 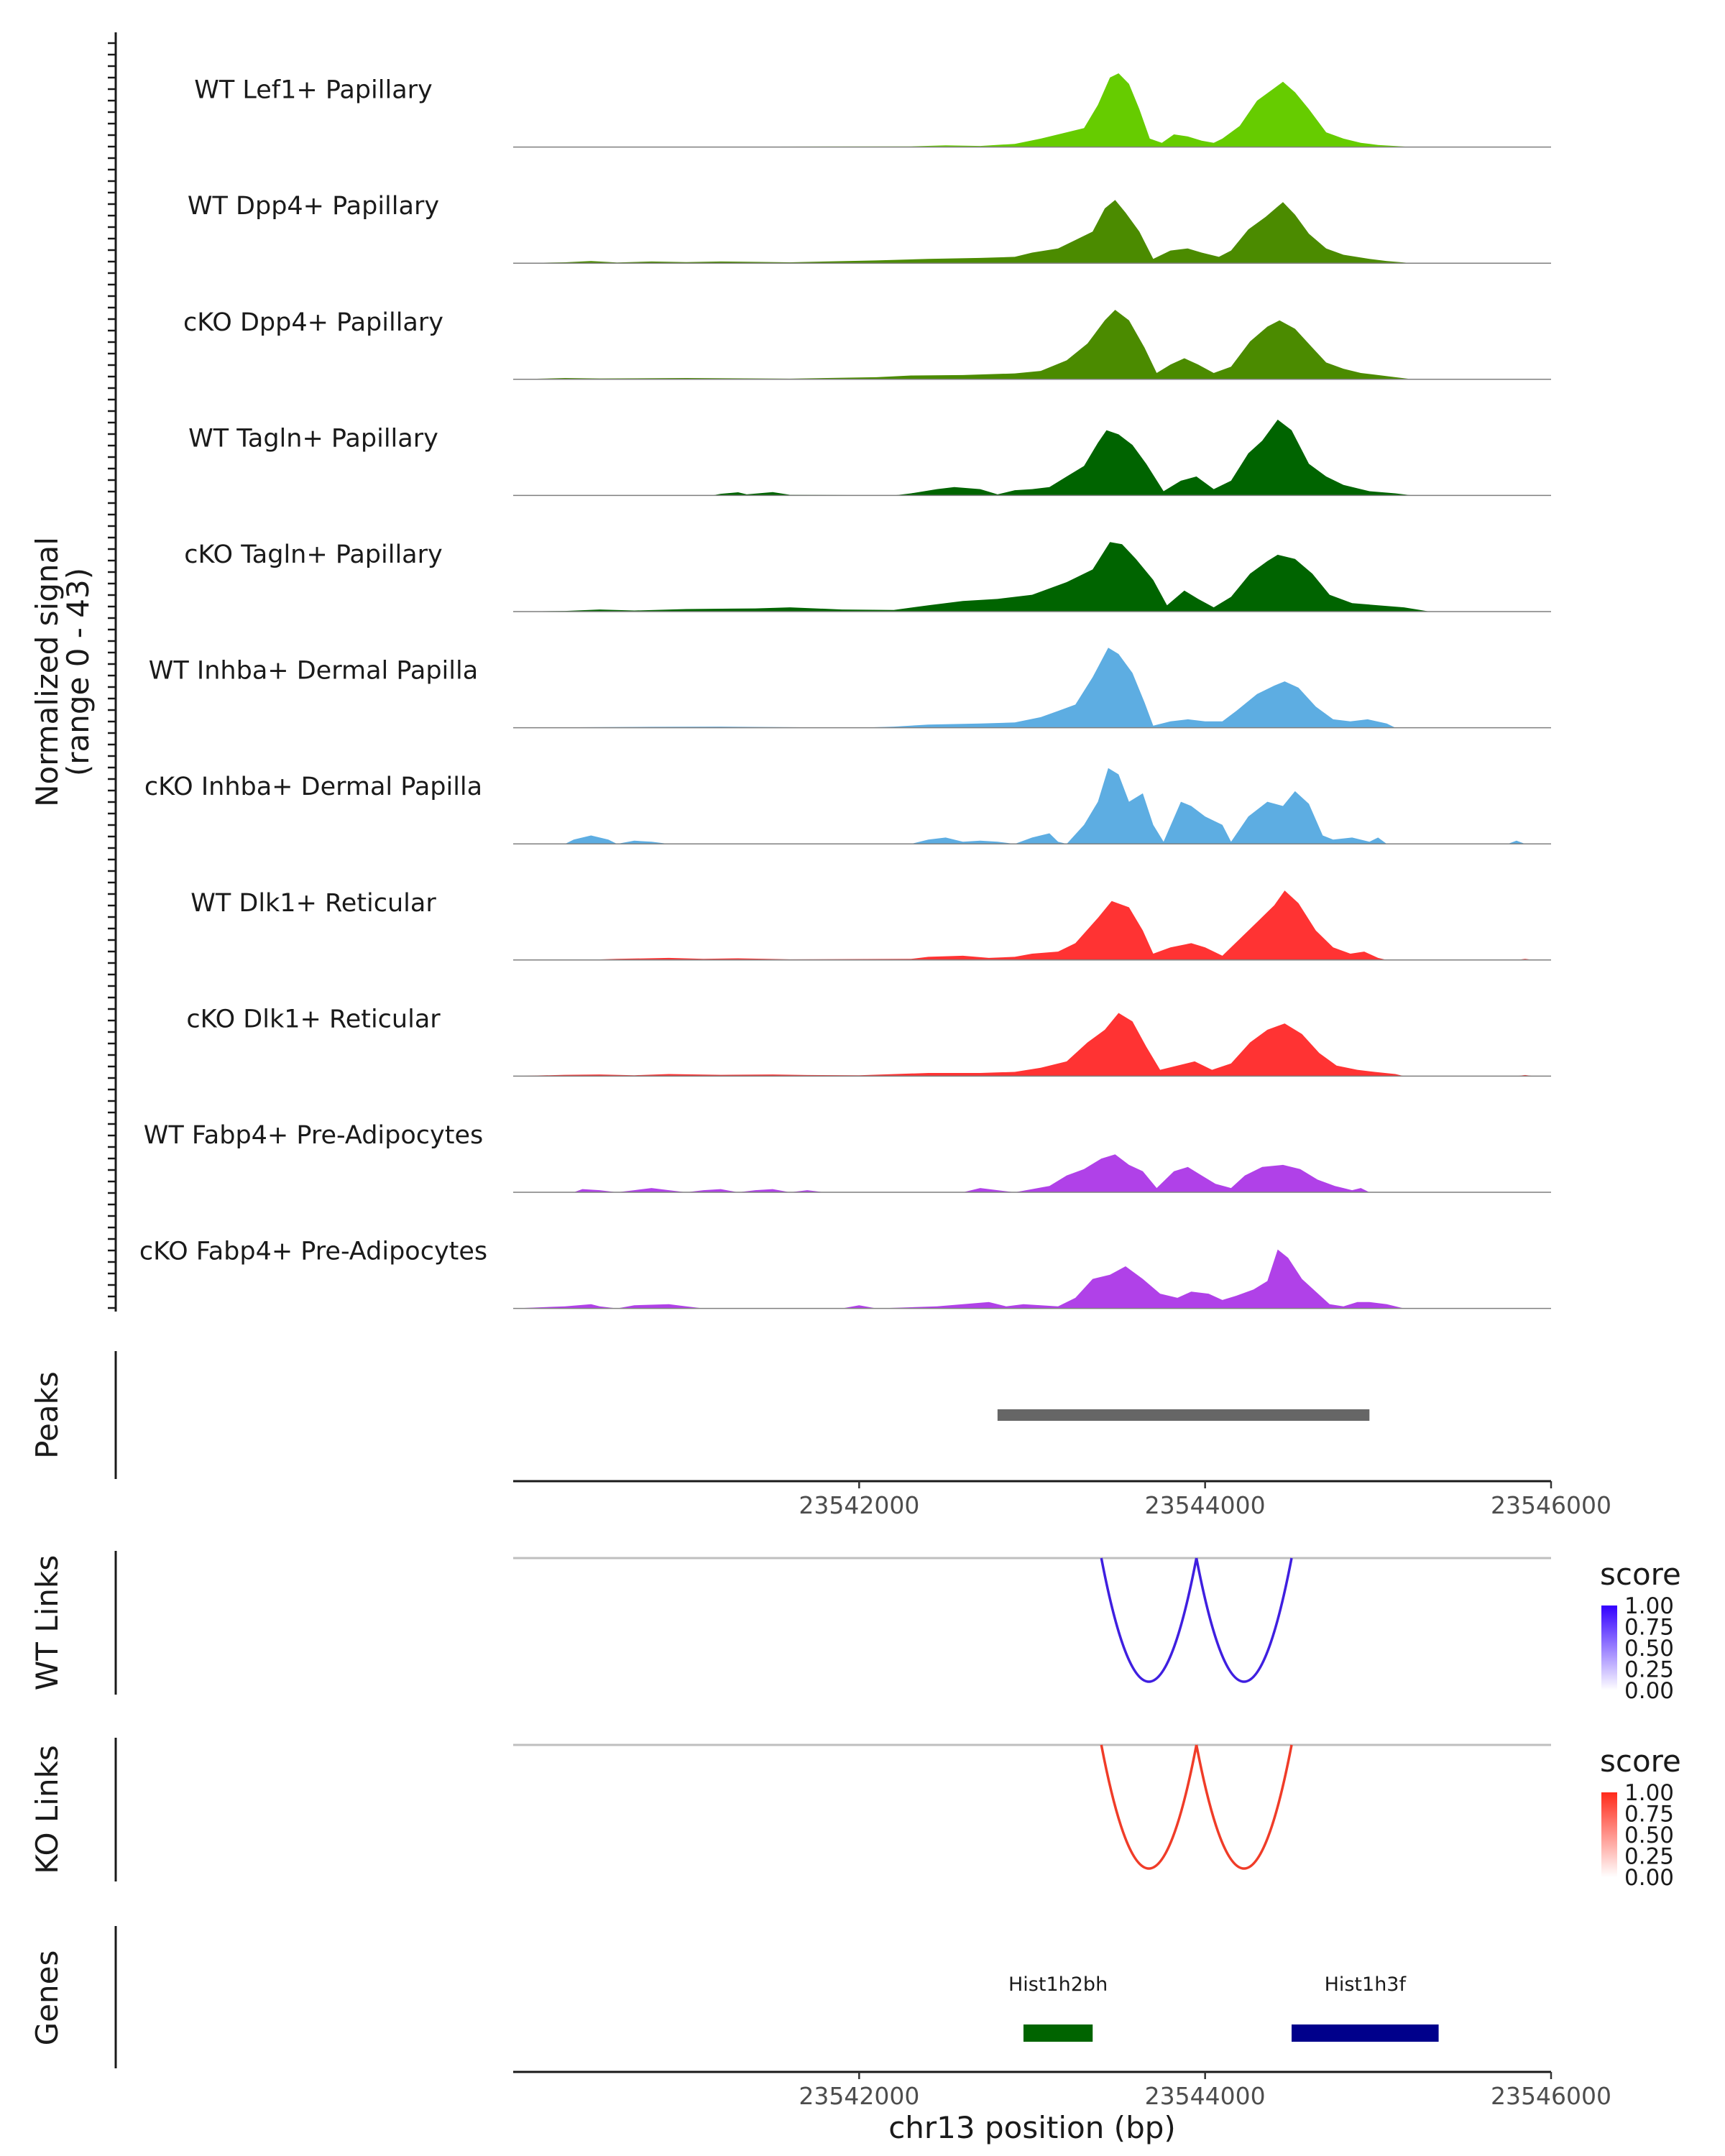 I want to click on x-axis-title: chr13 position (bp), so click(x=1032, y=2127).